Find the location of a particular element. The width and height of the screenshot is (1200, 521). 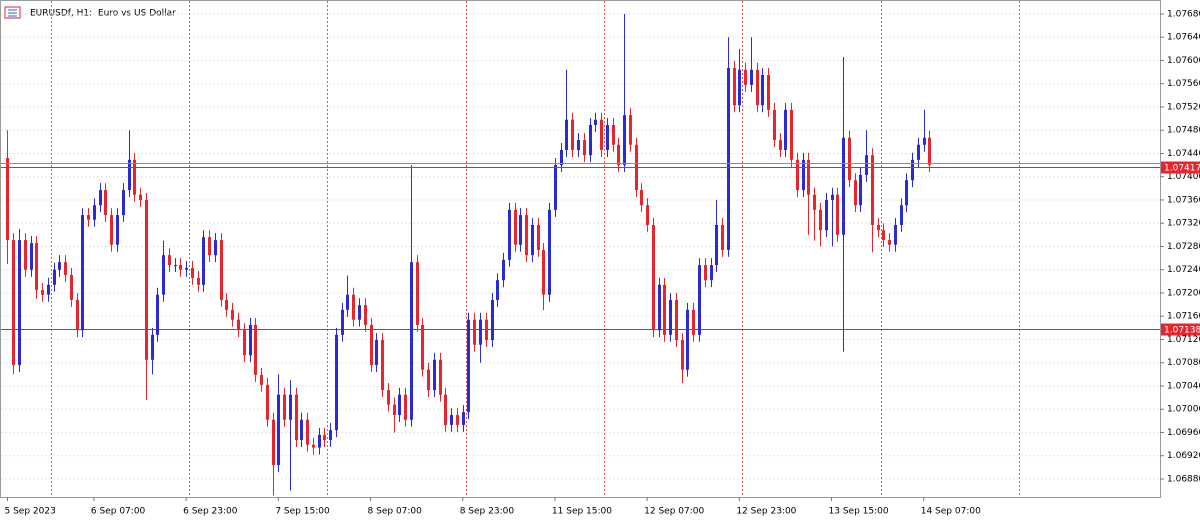

y-tick-label: 1.07600 is located at coordinates (1183, 61).